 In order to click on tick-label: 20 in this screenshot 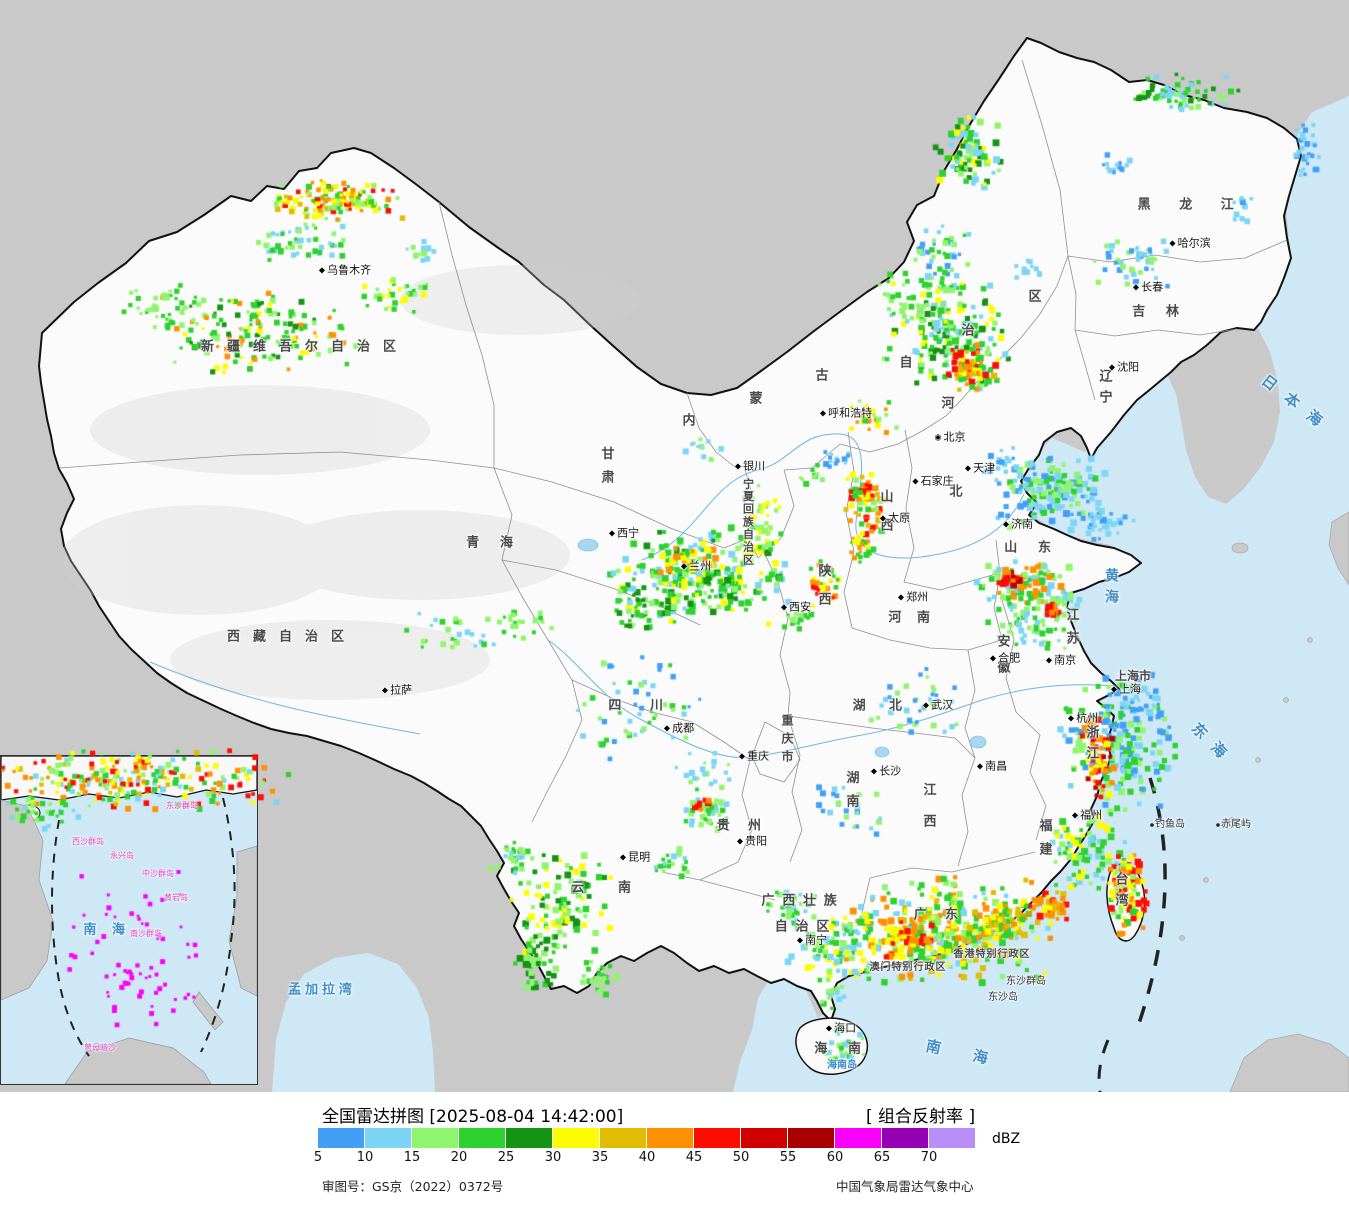, I will do `click(459, 1157)`.